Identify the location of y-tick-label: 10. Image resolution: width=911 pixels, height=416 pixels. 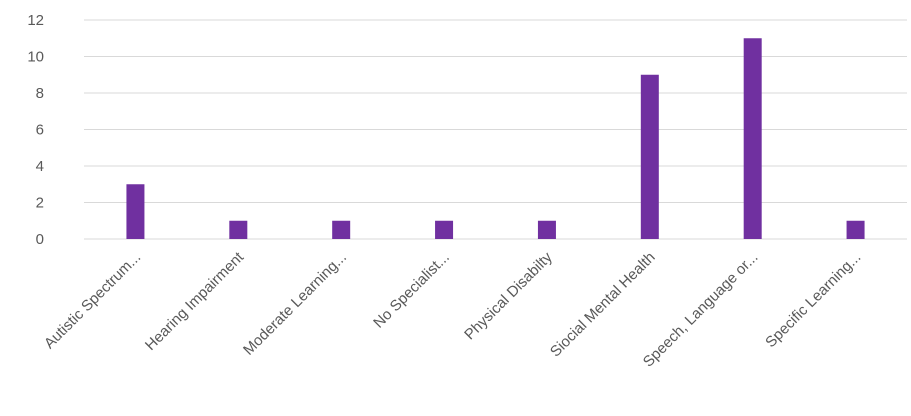
(35, 57).